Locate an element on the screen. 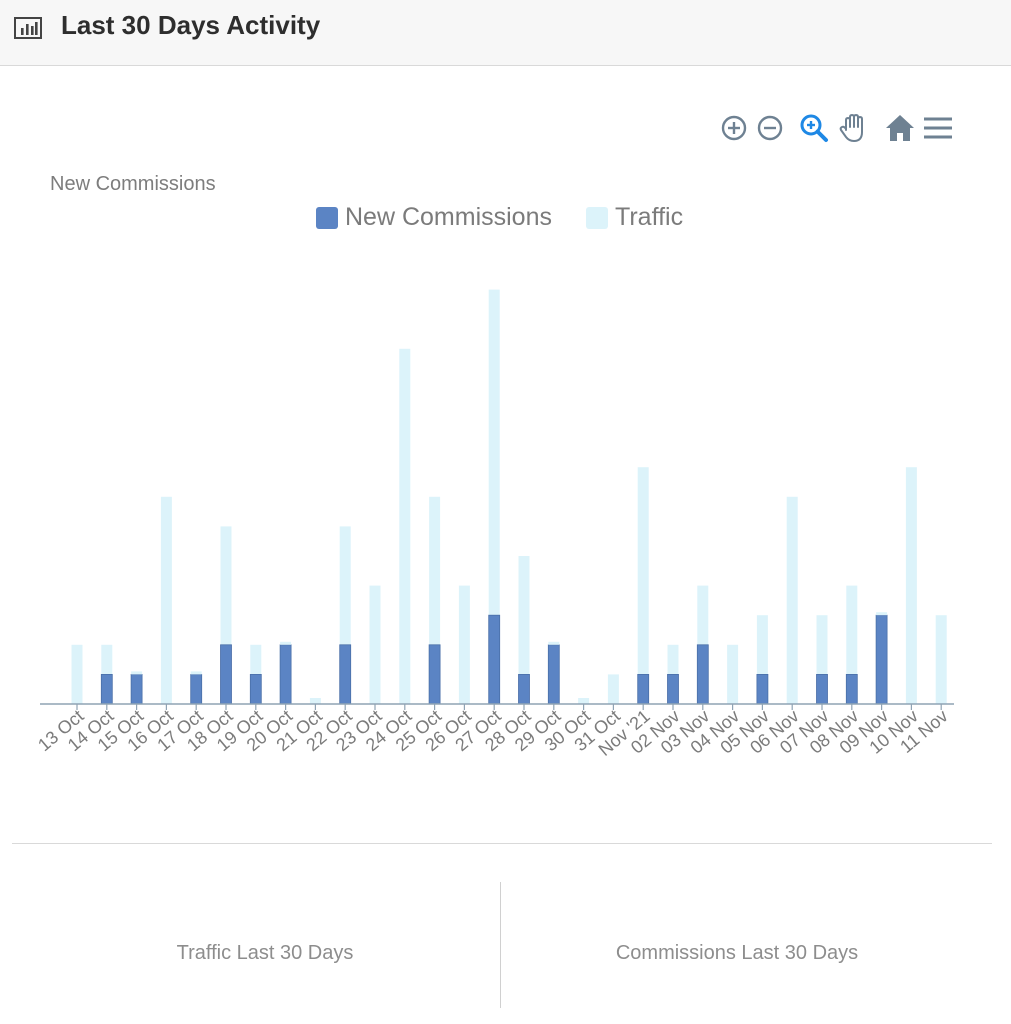 The image size is (1011, 1024). chart-title: New Commissions is located at coordinates (133, 184).